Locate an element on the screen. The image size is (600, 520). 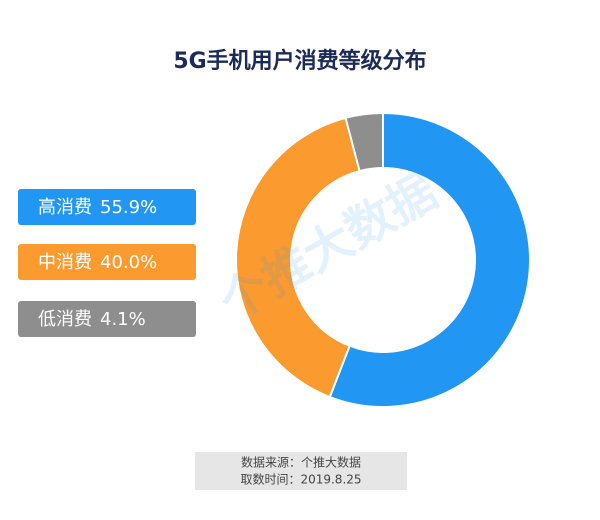
legend-value: 40.0% is located at coordinates (128, 262).